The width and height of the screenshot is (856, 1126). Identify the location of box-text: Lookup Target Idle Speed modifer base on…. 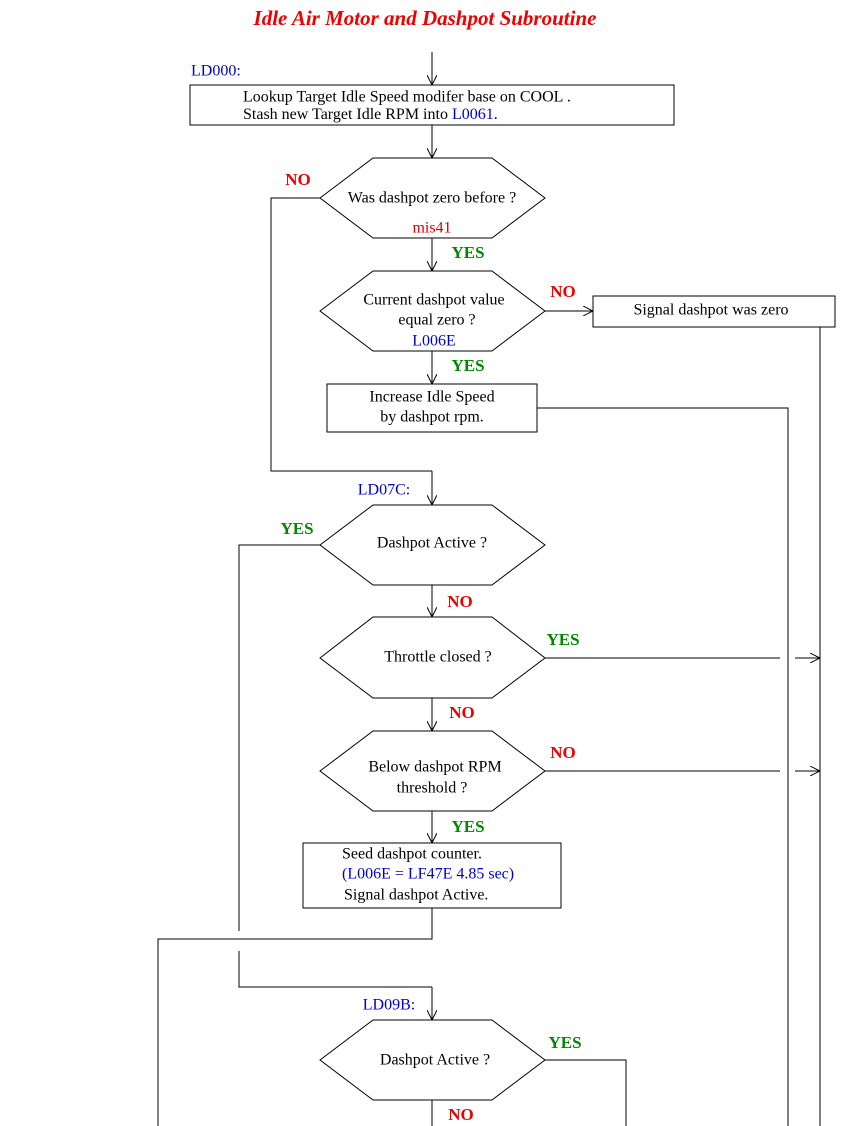
(407, 97).